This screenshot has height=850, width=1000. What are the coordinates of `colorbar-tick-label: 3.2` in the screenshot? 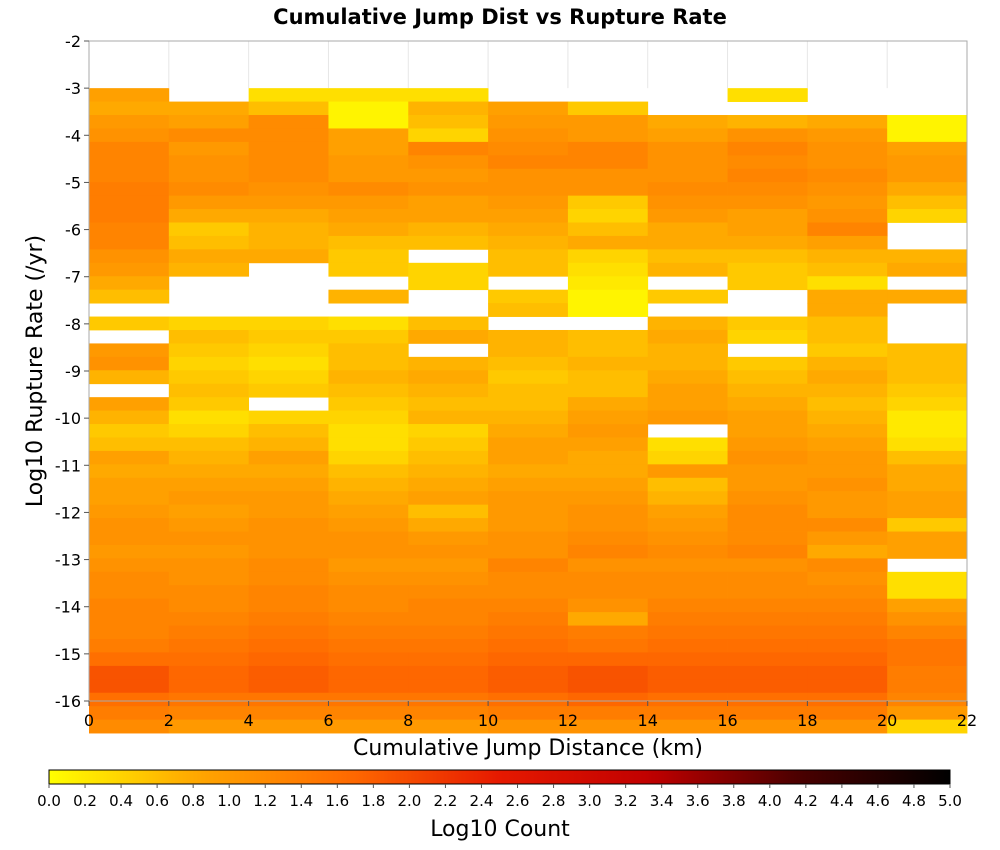 It's located at (626, 801).